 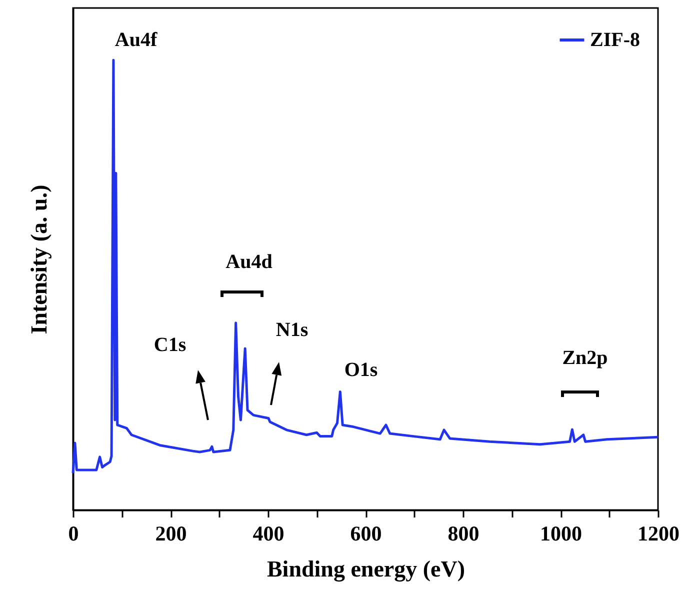 What do you see at coordinates (366, 534) in the screenshot?
I see `x-tick-label: 600` at bounding box center [366, 534].